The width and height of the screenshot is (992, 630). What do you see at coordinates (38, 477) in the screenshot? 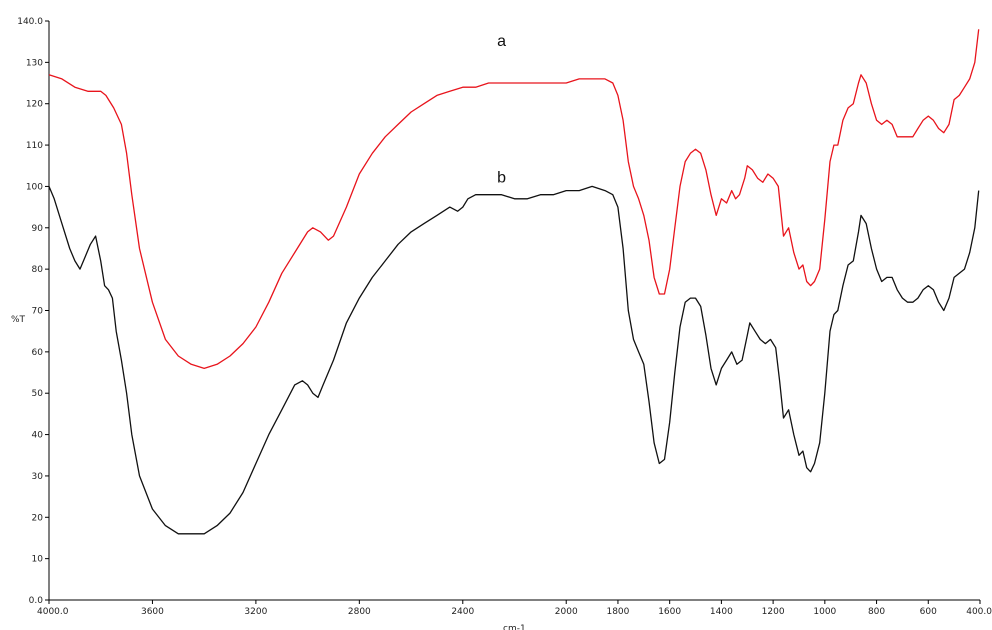
I see `y-tick-label: 30` at bounding box center [38, 477].